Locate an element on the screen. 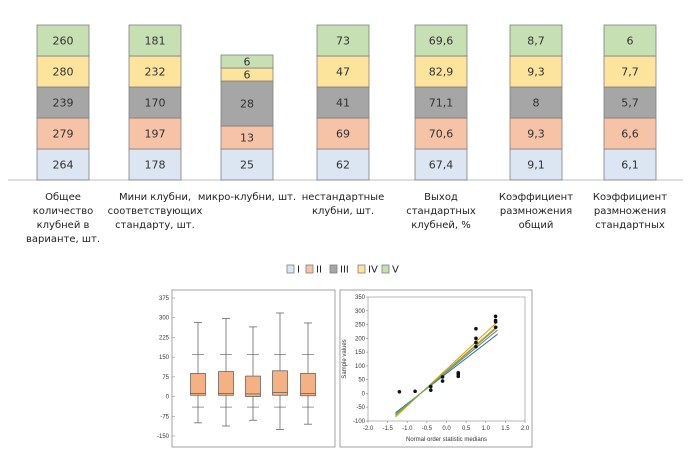  y-tick-label: 375 is located at coordinates (164, 299).